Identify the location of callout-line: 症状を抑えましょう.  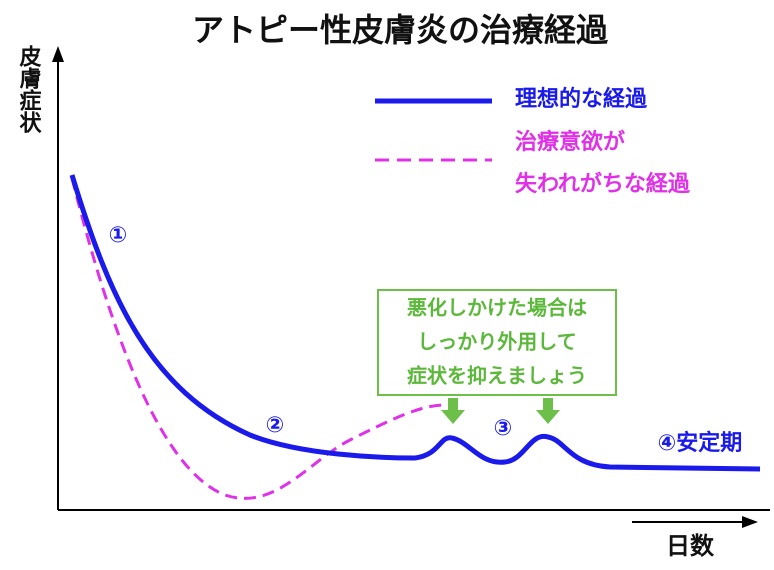
(497, 376).